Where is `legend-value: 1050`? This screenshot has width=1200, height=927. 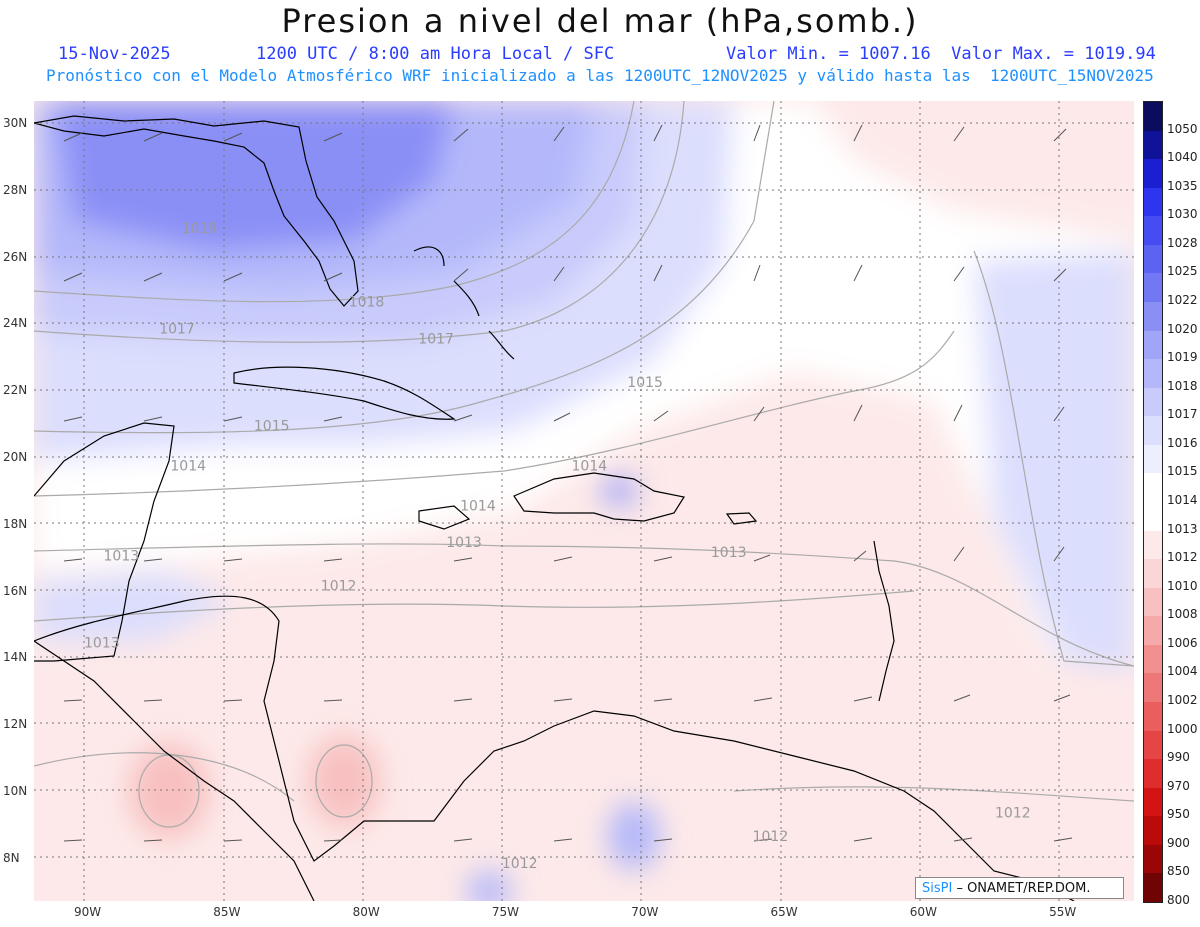 legend-value: 1050 is located at coordinates (1182, 128).